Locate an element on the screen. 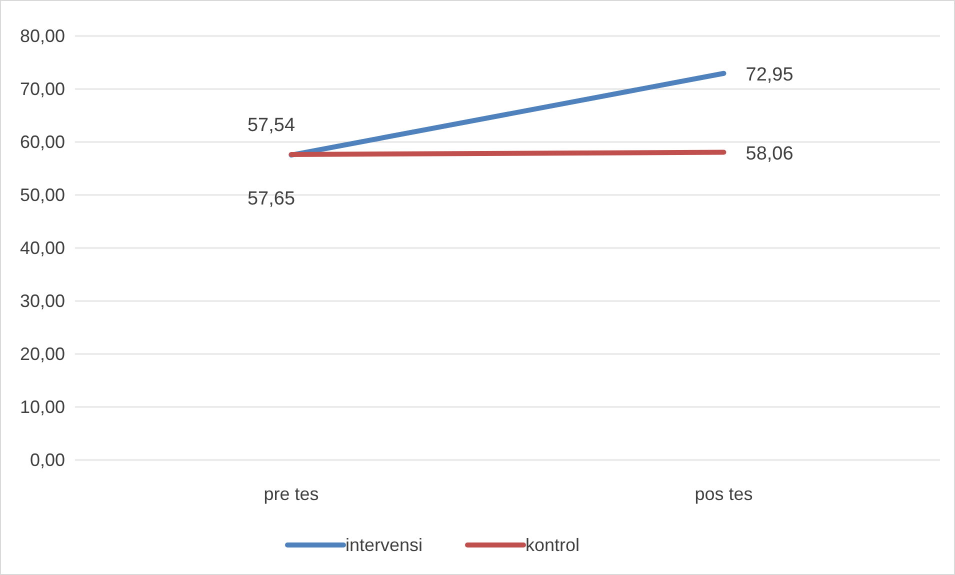 The image size is (955, 575). y-tick-label: 60,00 is located at coordinates (42, 142).